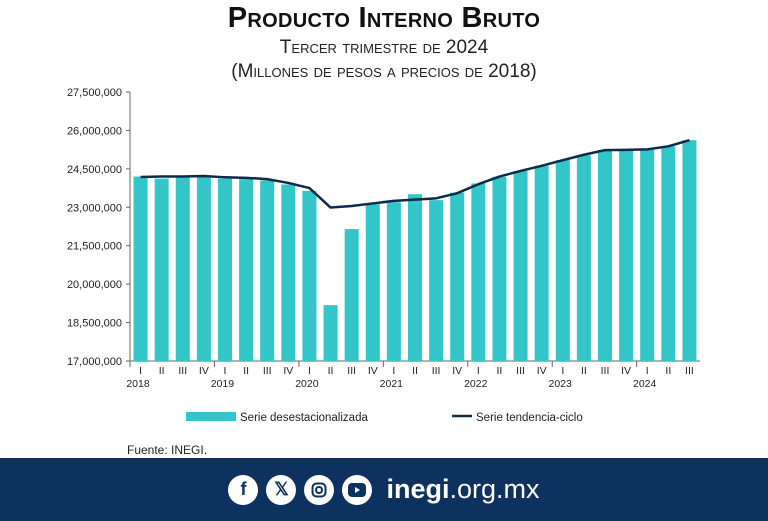  Describe the element at coordinates (418, 489) in the screenshot. I see `site-bold: inegi` at that location.